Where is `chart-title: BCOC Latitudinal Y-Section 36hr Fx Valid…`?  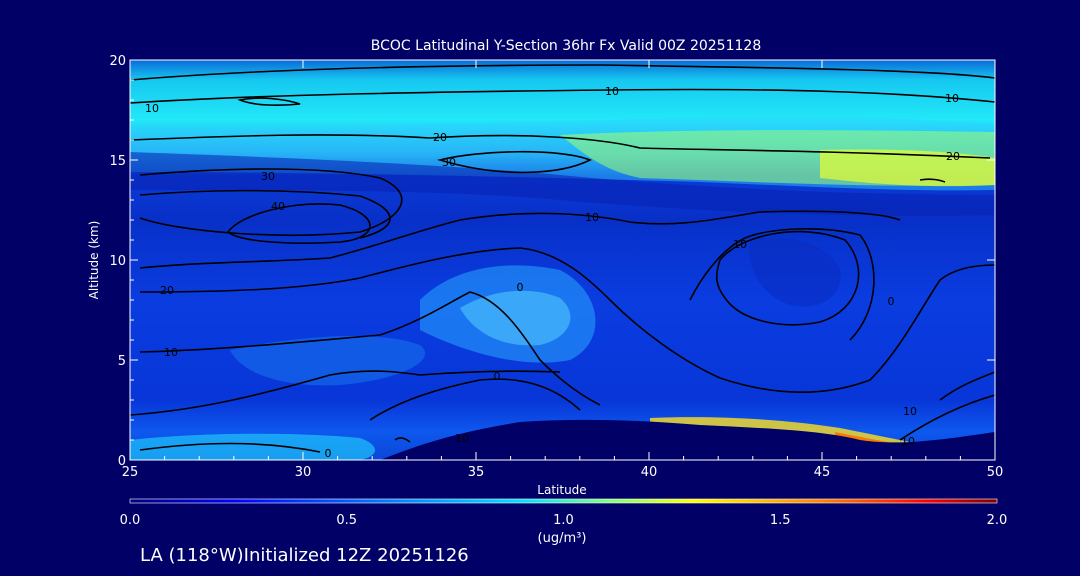 chart-title: BCOC Latitudinal Y-Section 36hr Fx Valid… is located at coordinates (566, 46).